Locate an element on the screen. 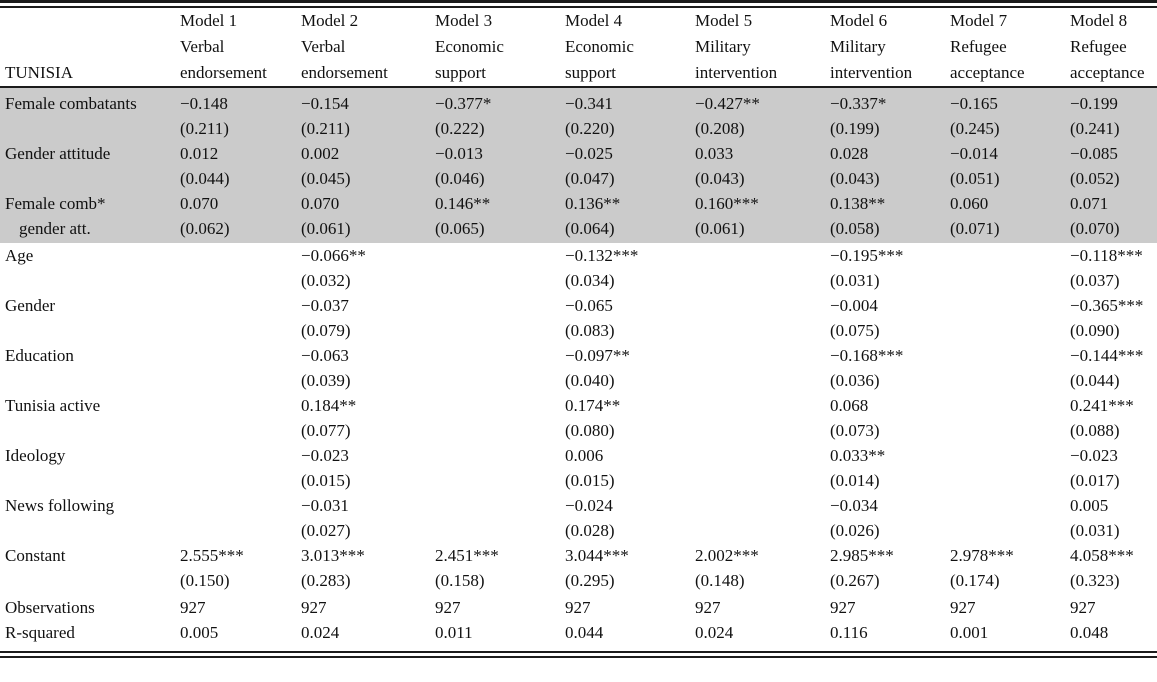 This screenshot has height=682, width=1157. coef-cell: 0.068 is located at coordinates (849, 405).